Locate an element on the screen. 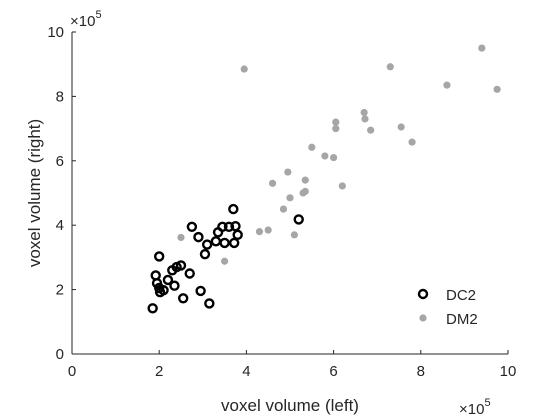 The height and width of the screenshot is (420, 560). x-tick-label: 10 is located at coordinates (508, 371).